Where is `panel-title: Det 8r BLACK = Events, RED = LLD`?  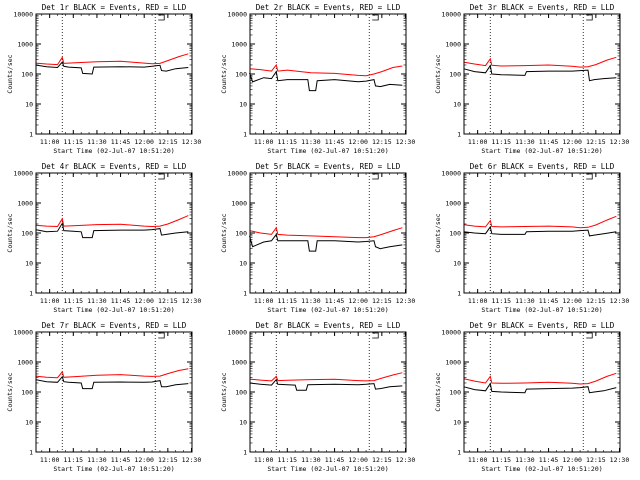 panel-title: Det 8r BLACK = Events, RED = LLD is located at coordinates (328, 325).